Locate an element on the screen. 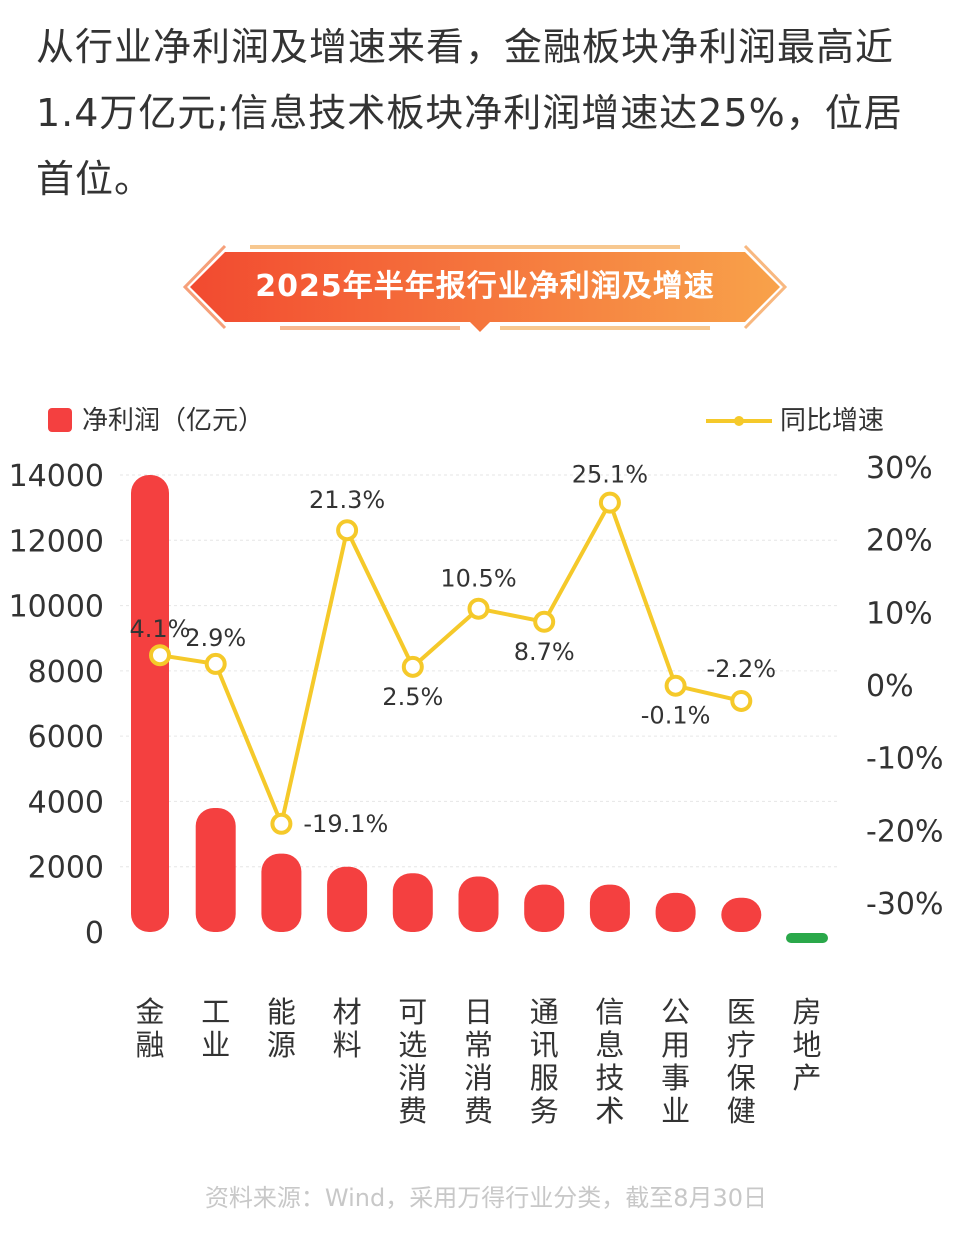 This screenshot has width=972, height=1236. category-label: 金 is located at coordinates (149, 1012).